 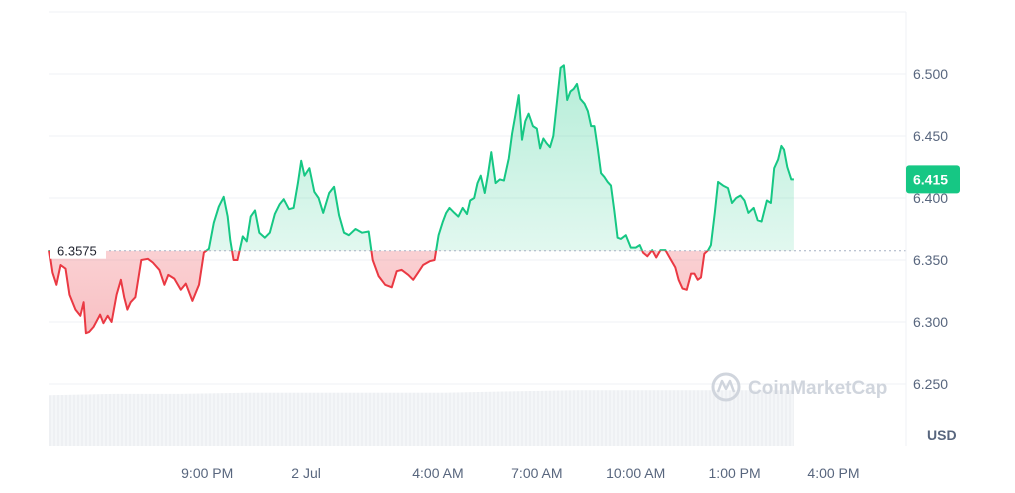 I want to click on watermark: CoinMarketCap, so click(x=799, y=387).